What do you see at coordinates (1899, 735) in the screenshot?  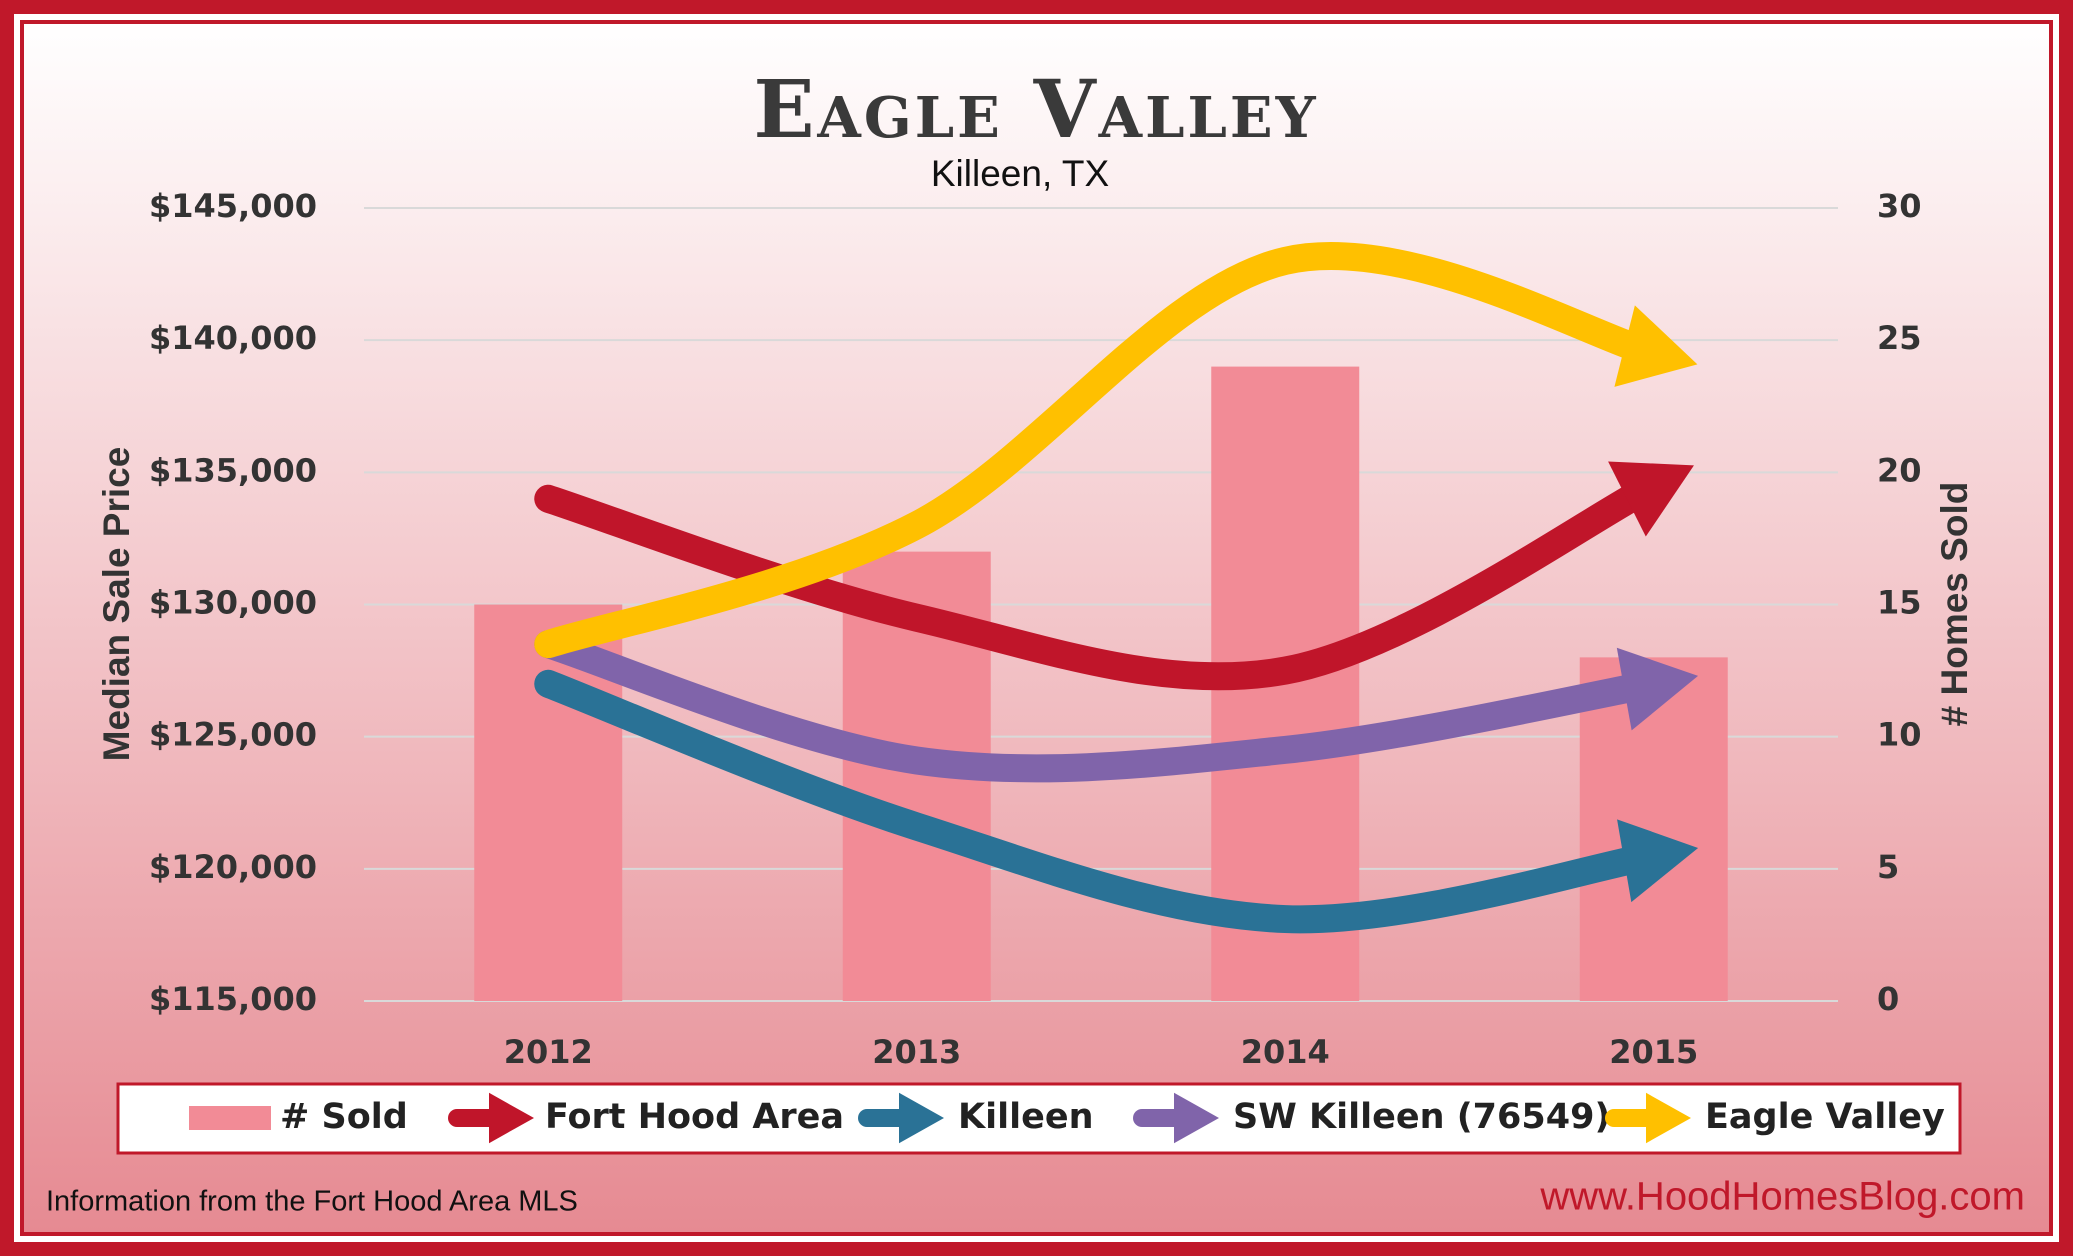 I see `y2-tick-label: 10` at bounding box center [1899, 735].